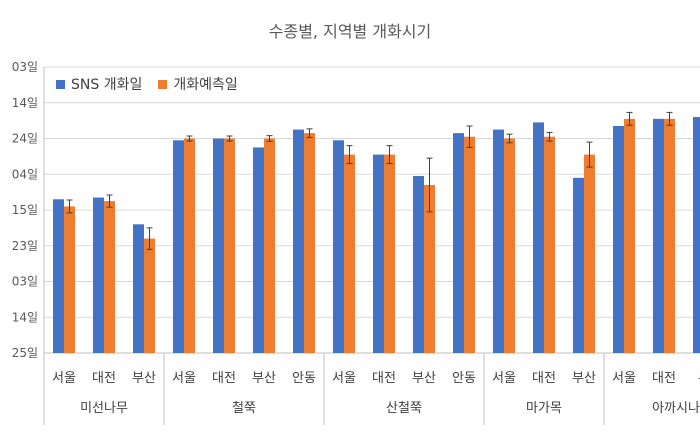 This screenshot has width=700, height=440. I want to click on x-category-label: 부, so click(699, 378).